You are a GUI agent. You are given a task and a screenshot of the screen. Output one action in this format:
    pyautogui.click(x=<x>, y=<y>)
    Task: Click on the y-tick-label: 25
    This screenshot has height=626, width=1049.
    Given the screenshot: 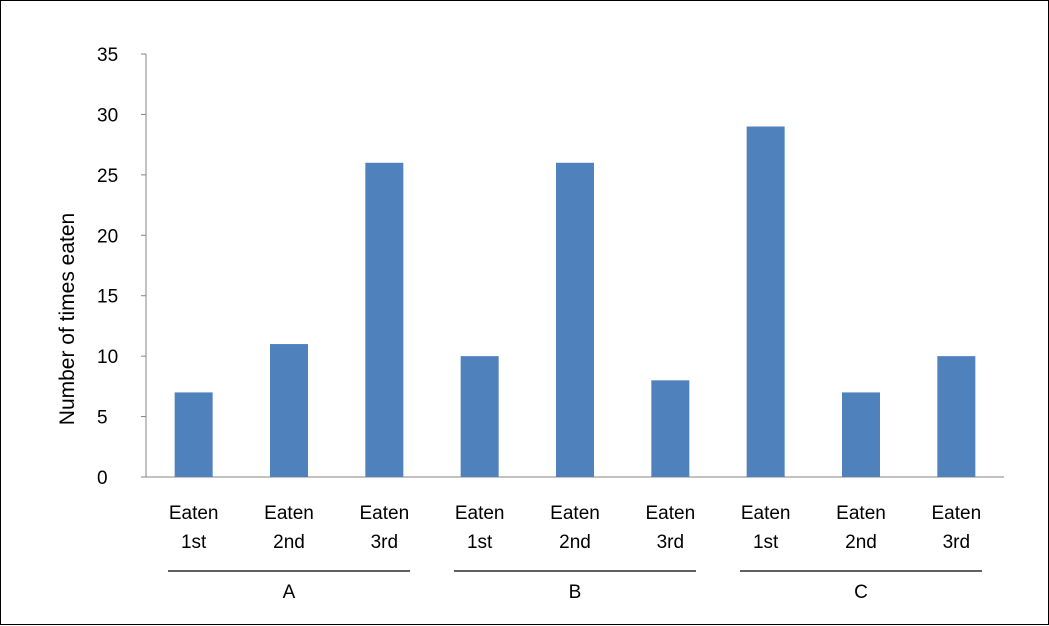 What is the action you would take?
    pyautogui.click(x=107, y=176)
    